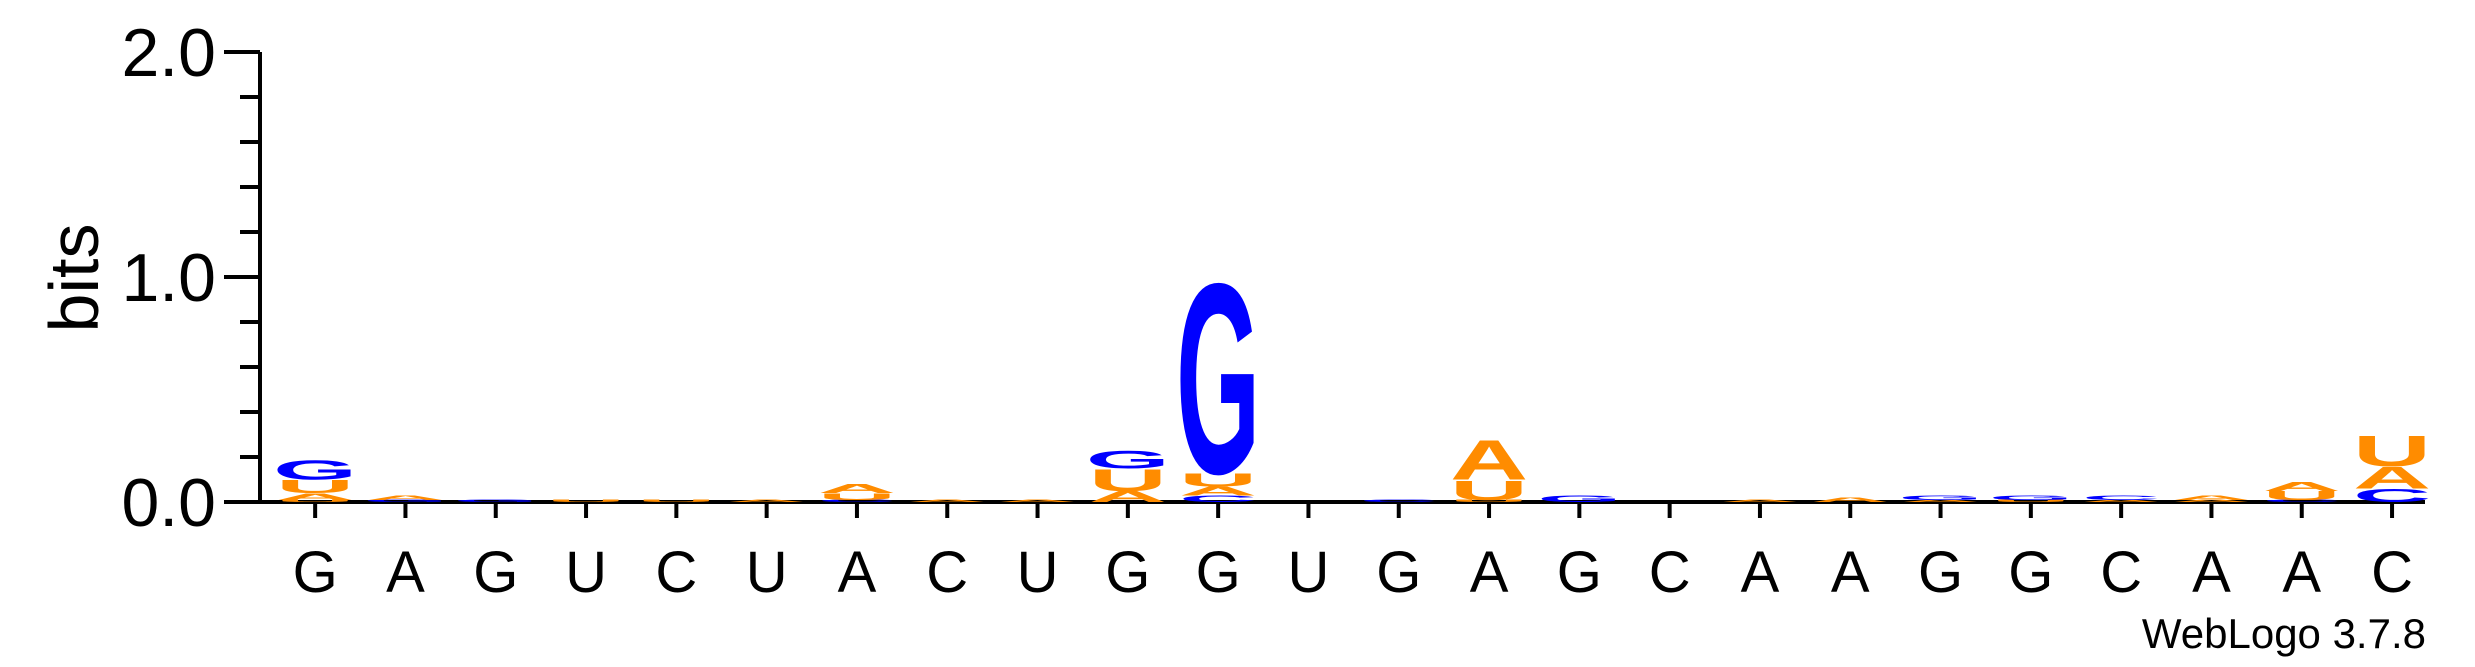 This screenshot has height=667, width=2475. Describe the element at coordinates (168, 53) in the screenshot. I see `y-tick-label: 2.0` at that location.